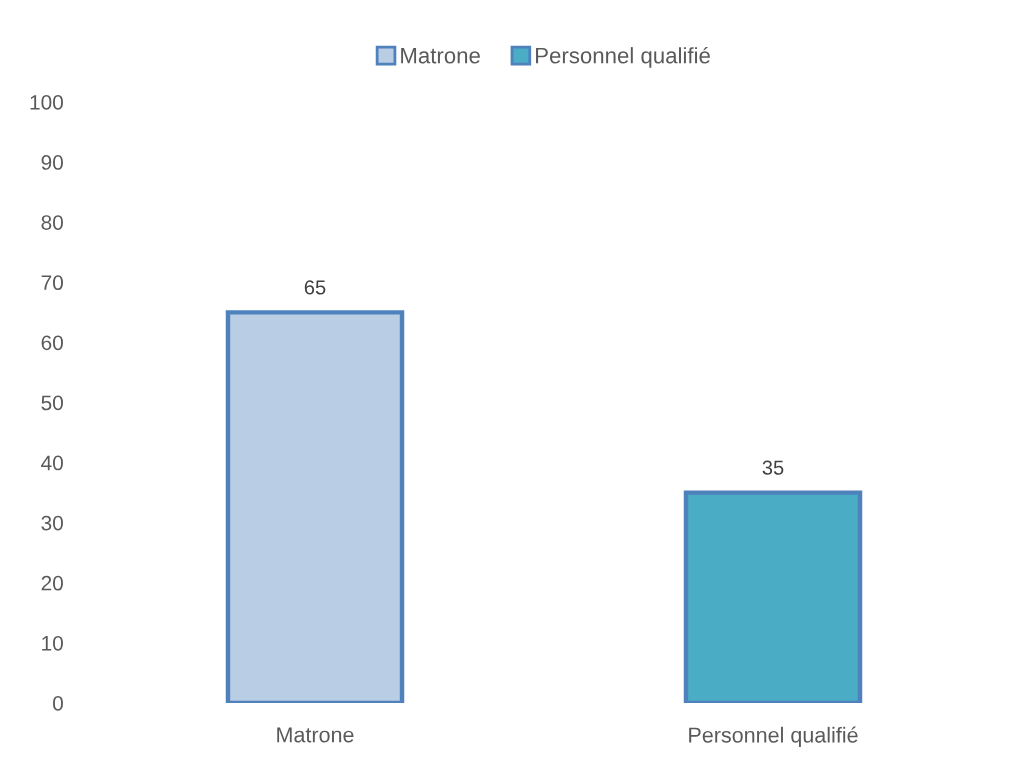 Image resolution: width=1018 pixels, height=758 pixels. Describe the element at coordinates (52, 162) in the screenshot. I see `y-tick-label: 90` at that location.